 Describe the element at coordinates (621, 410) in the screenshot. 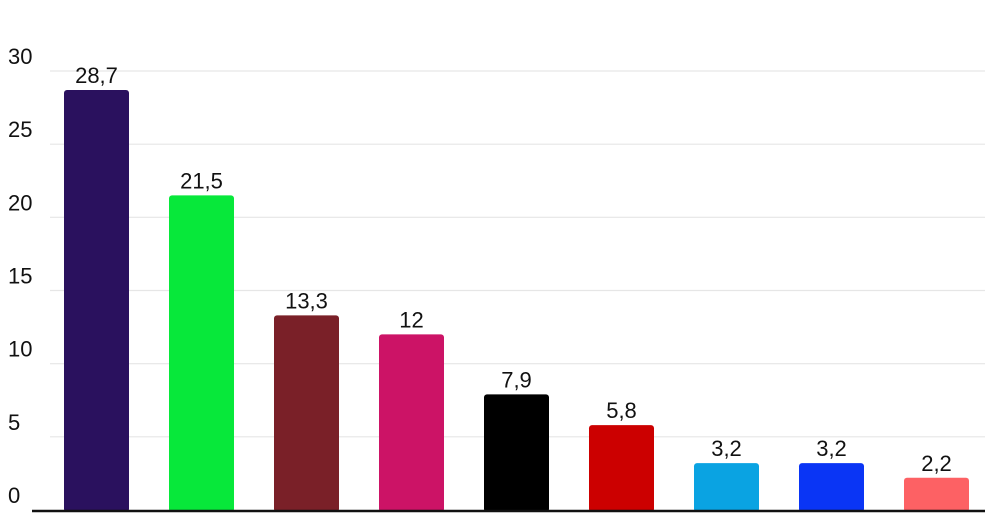

I see `bar-value-label-6: 5,8` at that location.